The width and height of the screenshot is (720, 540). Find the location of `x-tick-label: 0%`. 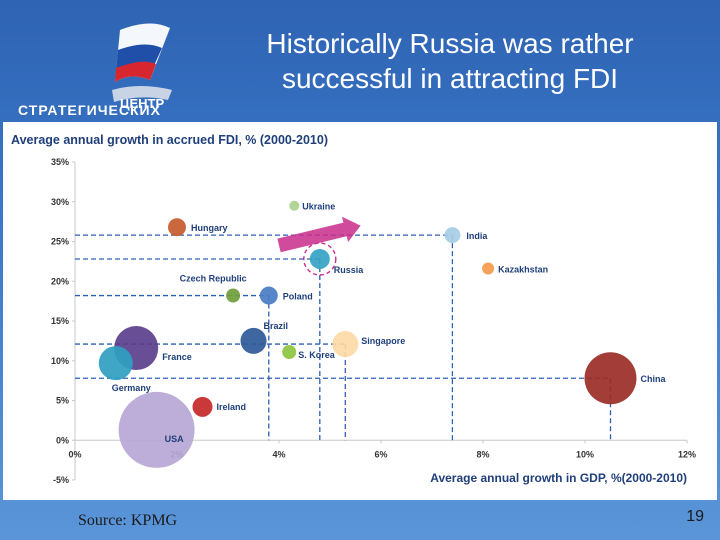

x-tick-label: 0% is located at coordinates (74, 455).